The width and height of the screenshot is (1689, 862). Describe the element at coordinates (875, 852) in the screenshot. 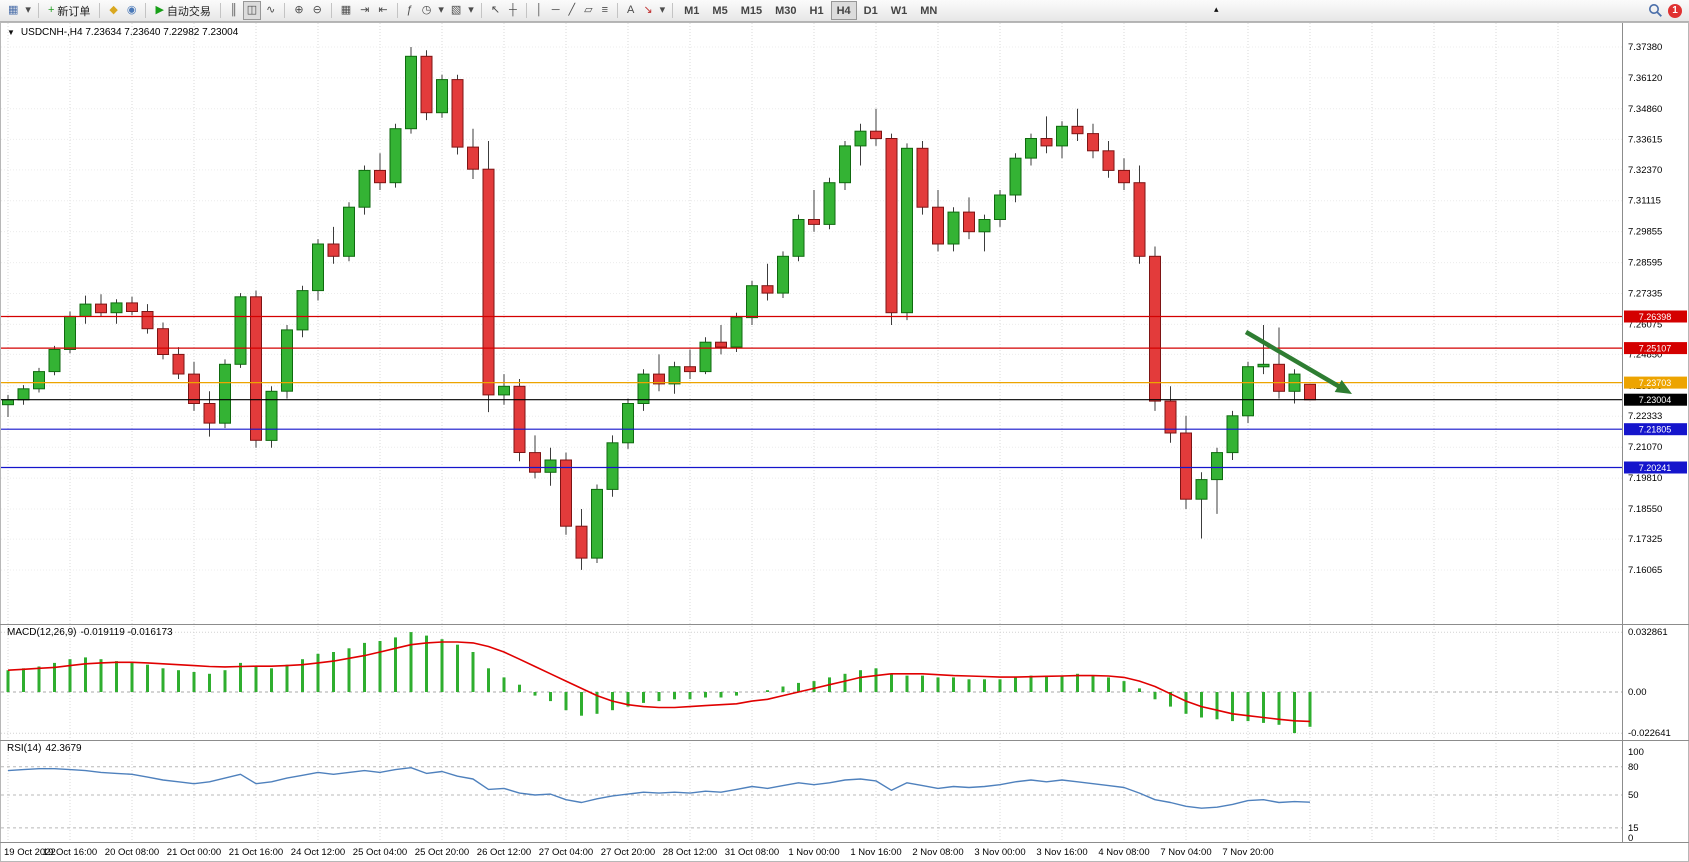

I see `svg-text: 1 Nov 16:00` at that location.